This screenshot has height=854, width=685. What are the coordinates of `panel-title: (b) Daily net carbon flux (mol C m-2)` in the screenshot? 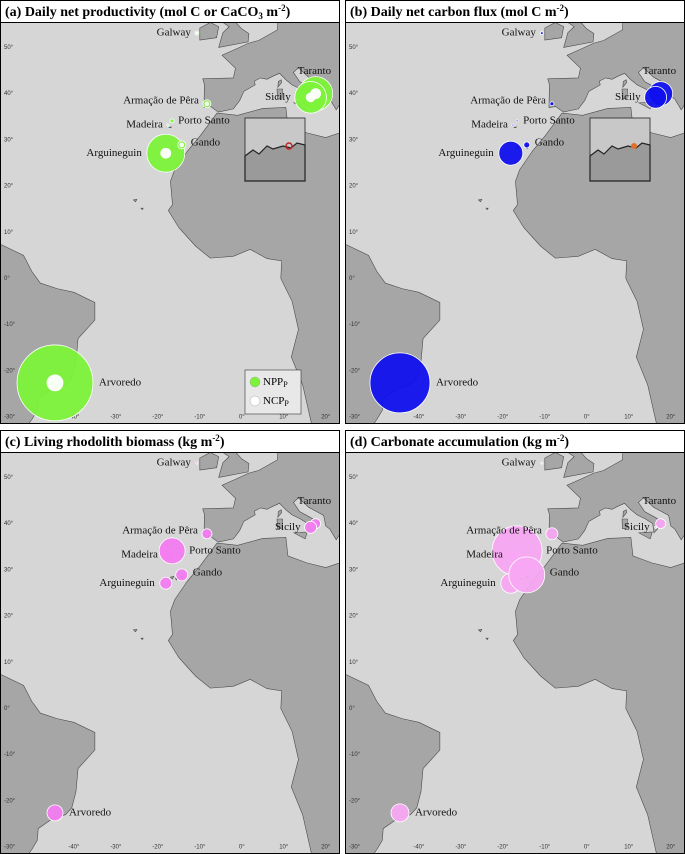 It's located at (459, 11).